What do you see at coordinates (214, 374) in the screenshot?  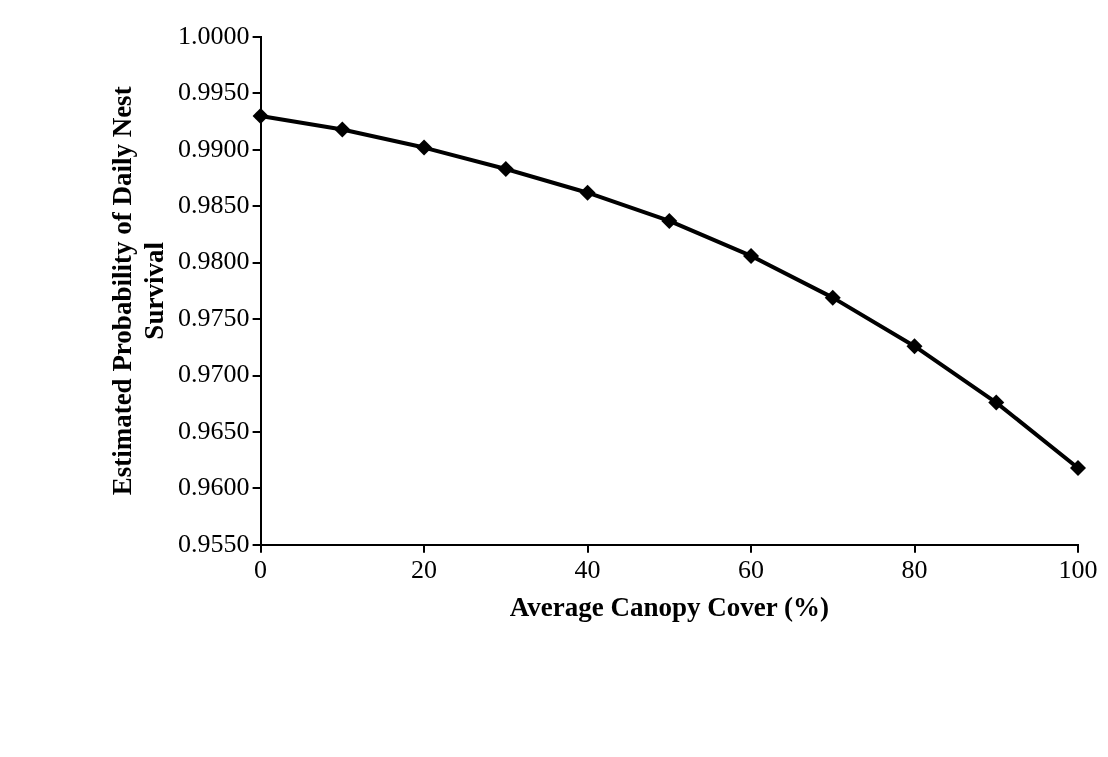 I see `y-tick-label: 0.9700` at bounding box center [214, 374].